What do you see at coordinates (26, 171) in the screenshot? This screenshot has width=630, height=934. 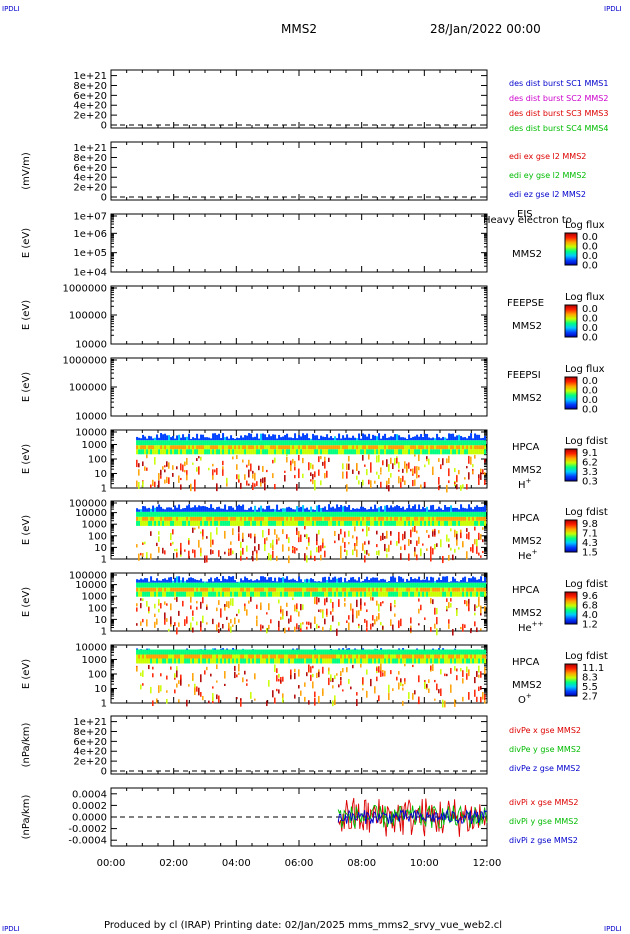 I see `y-axis-label: (mV/m)` at bounding box center [26, 171].